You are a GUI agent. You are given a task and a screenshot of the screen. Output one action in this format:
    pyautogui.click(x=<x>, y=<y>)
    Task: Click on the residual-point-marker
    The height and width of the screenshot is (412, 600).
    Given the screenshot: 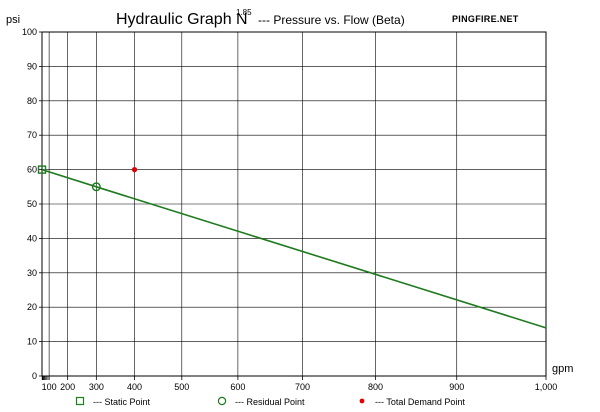 What is the action you would take?
    pyautogui.click(x=96, y=187)
    